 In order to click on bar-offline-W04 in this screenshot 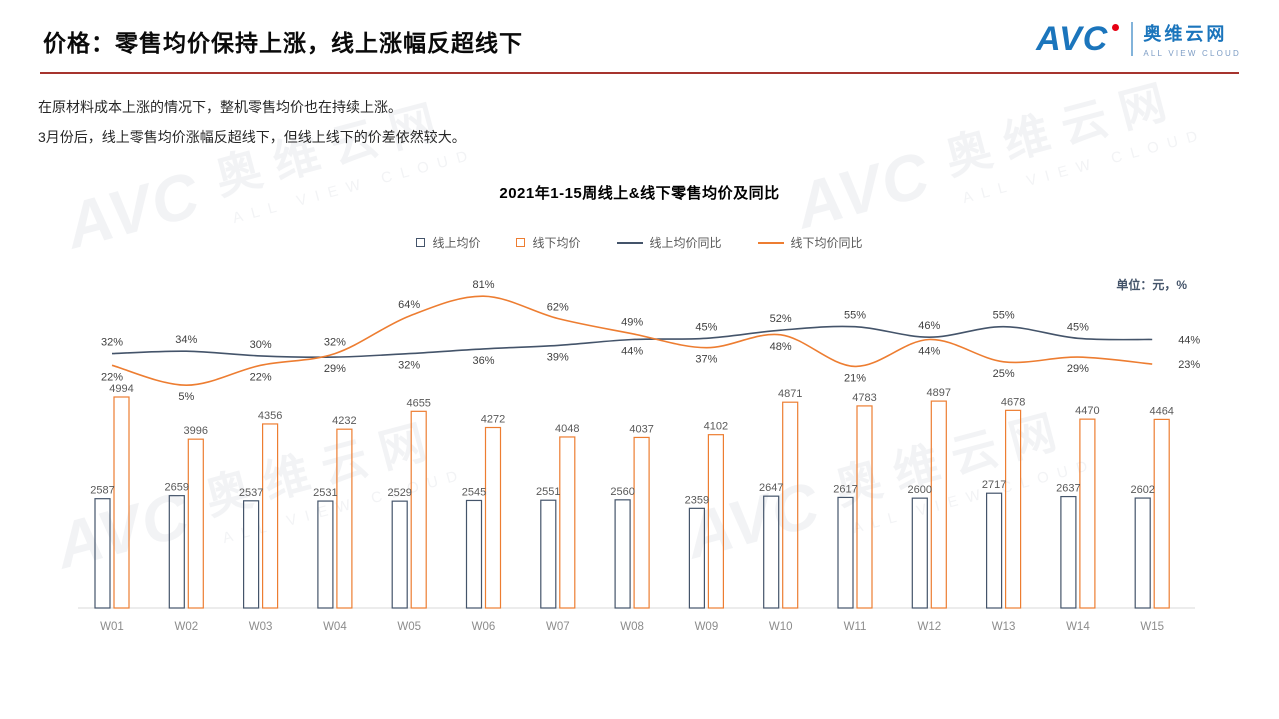, I will do `click(344, 518)`.